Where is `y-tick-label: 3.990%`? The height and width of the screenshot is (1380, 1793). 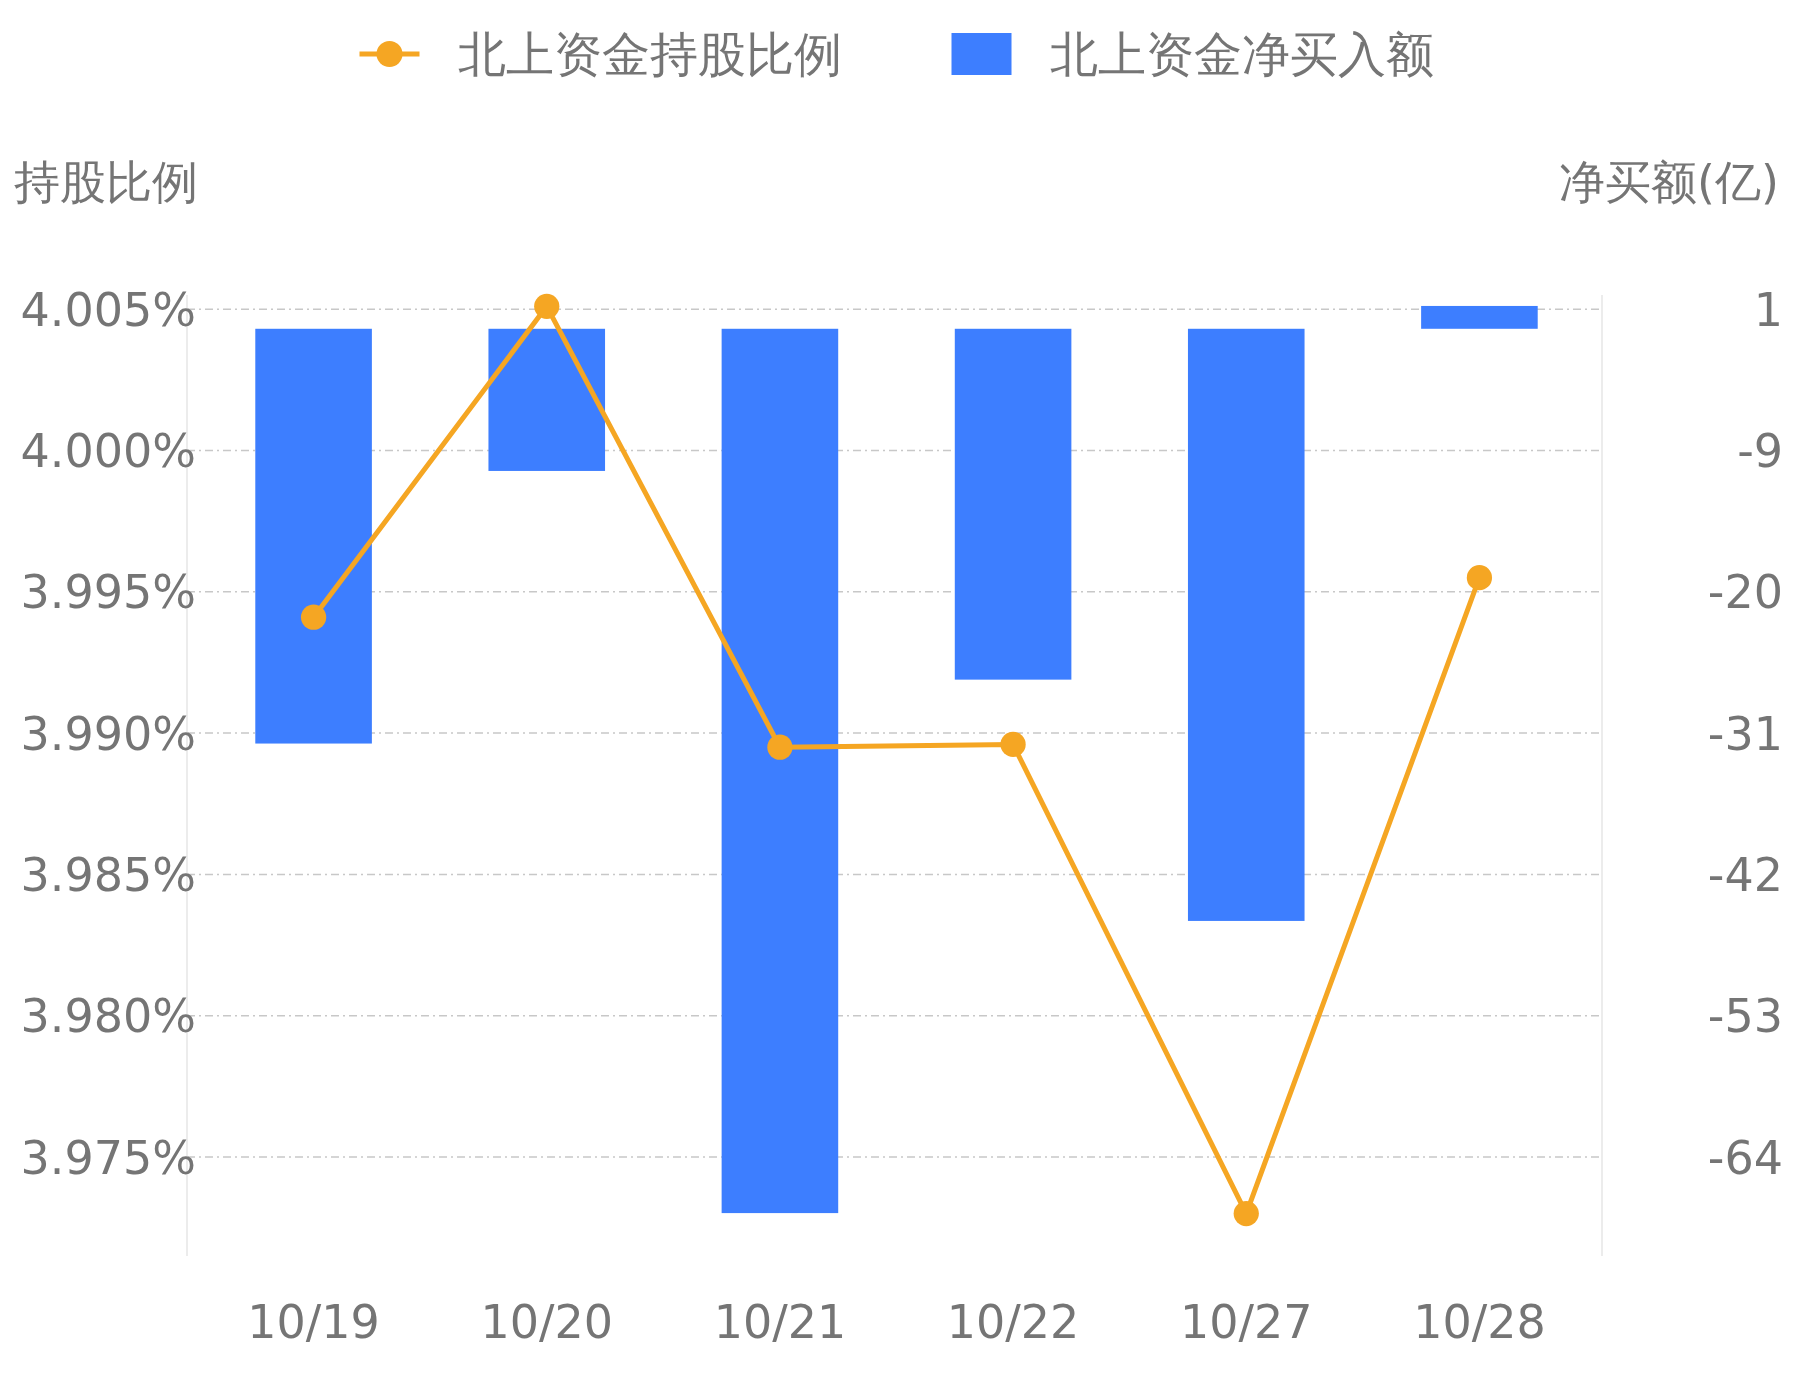
y-tick-label: 3.990% is located at coordinates (108, 733).